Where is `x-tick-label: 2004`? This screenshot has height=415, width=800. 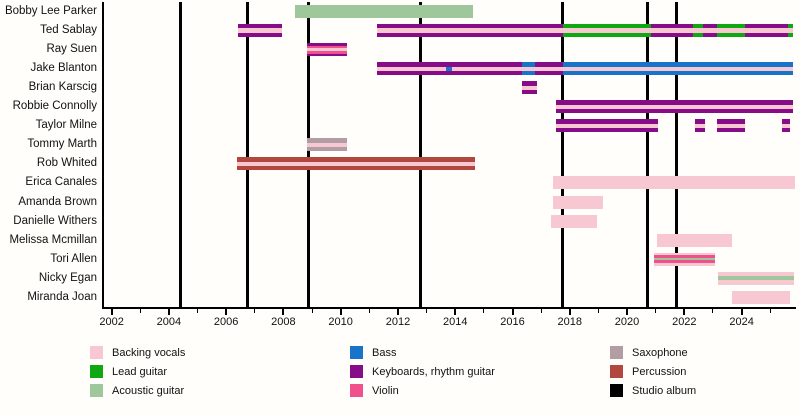 x-tick-label: 2004 is located at coordinates (169, 322).